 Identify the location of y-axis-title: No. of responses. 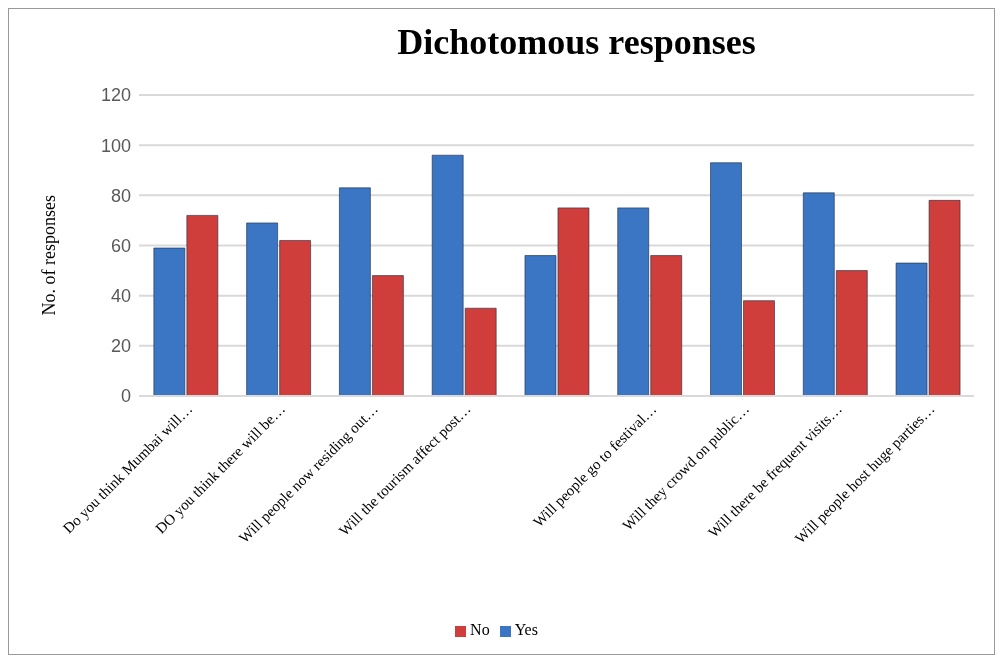
(49, 255).